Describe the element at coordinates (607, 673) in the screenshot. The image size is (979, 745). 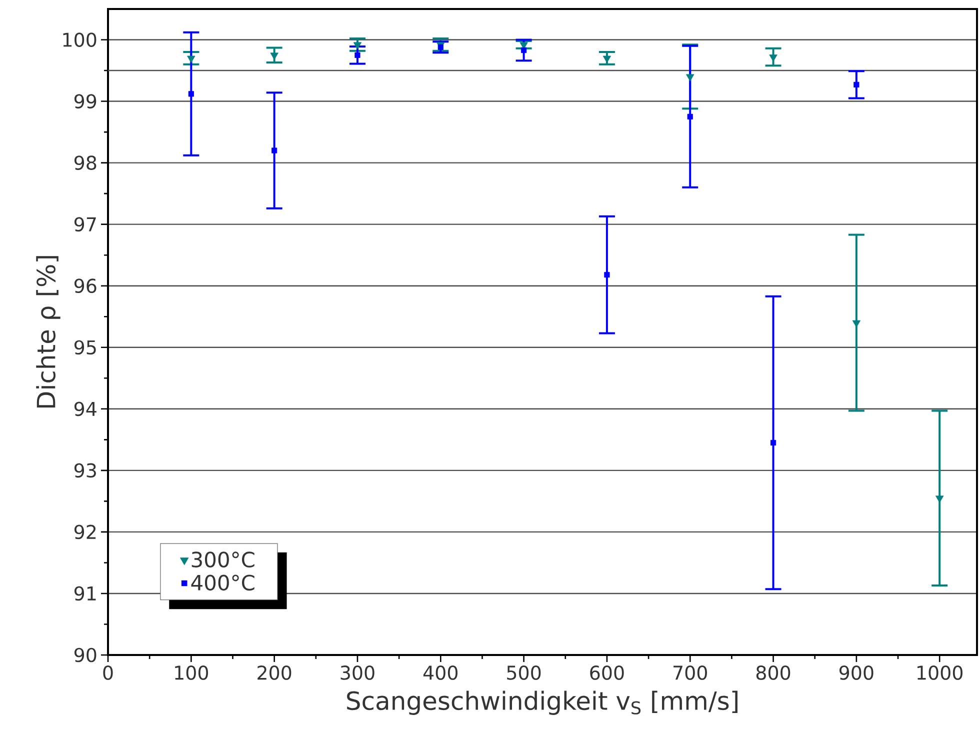
I see `x-tick-label: 600` at that location.